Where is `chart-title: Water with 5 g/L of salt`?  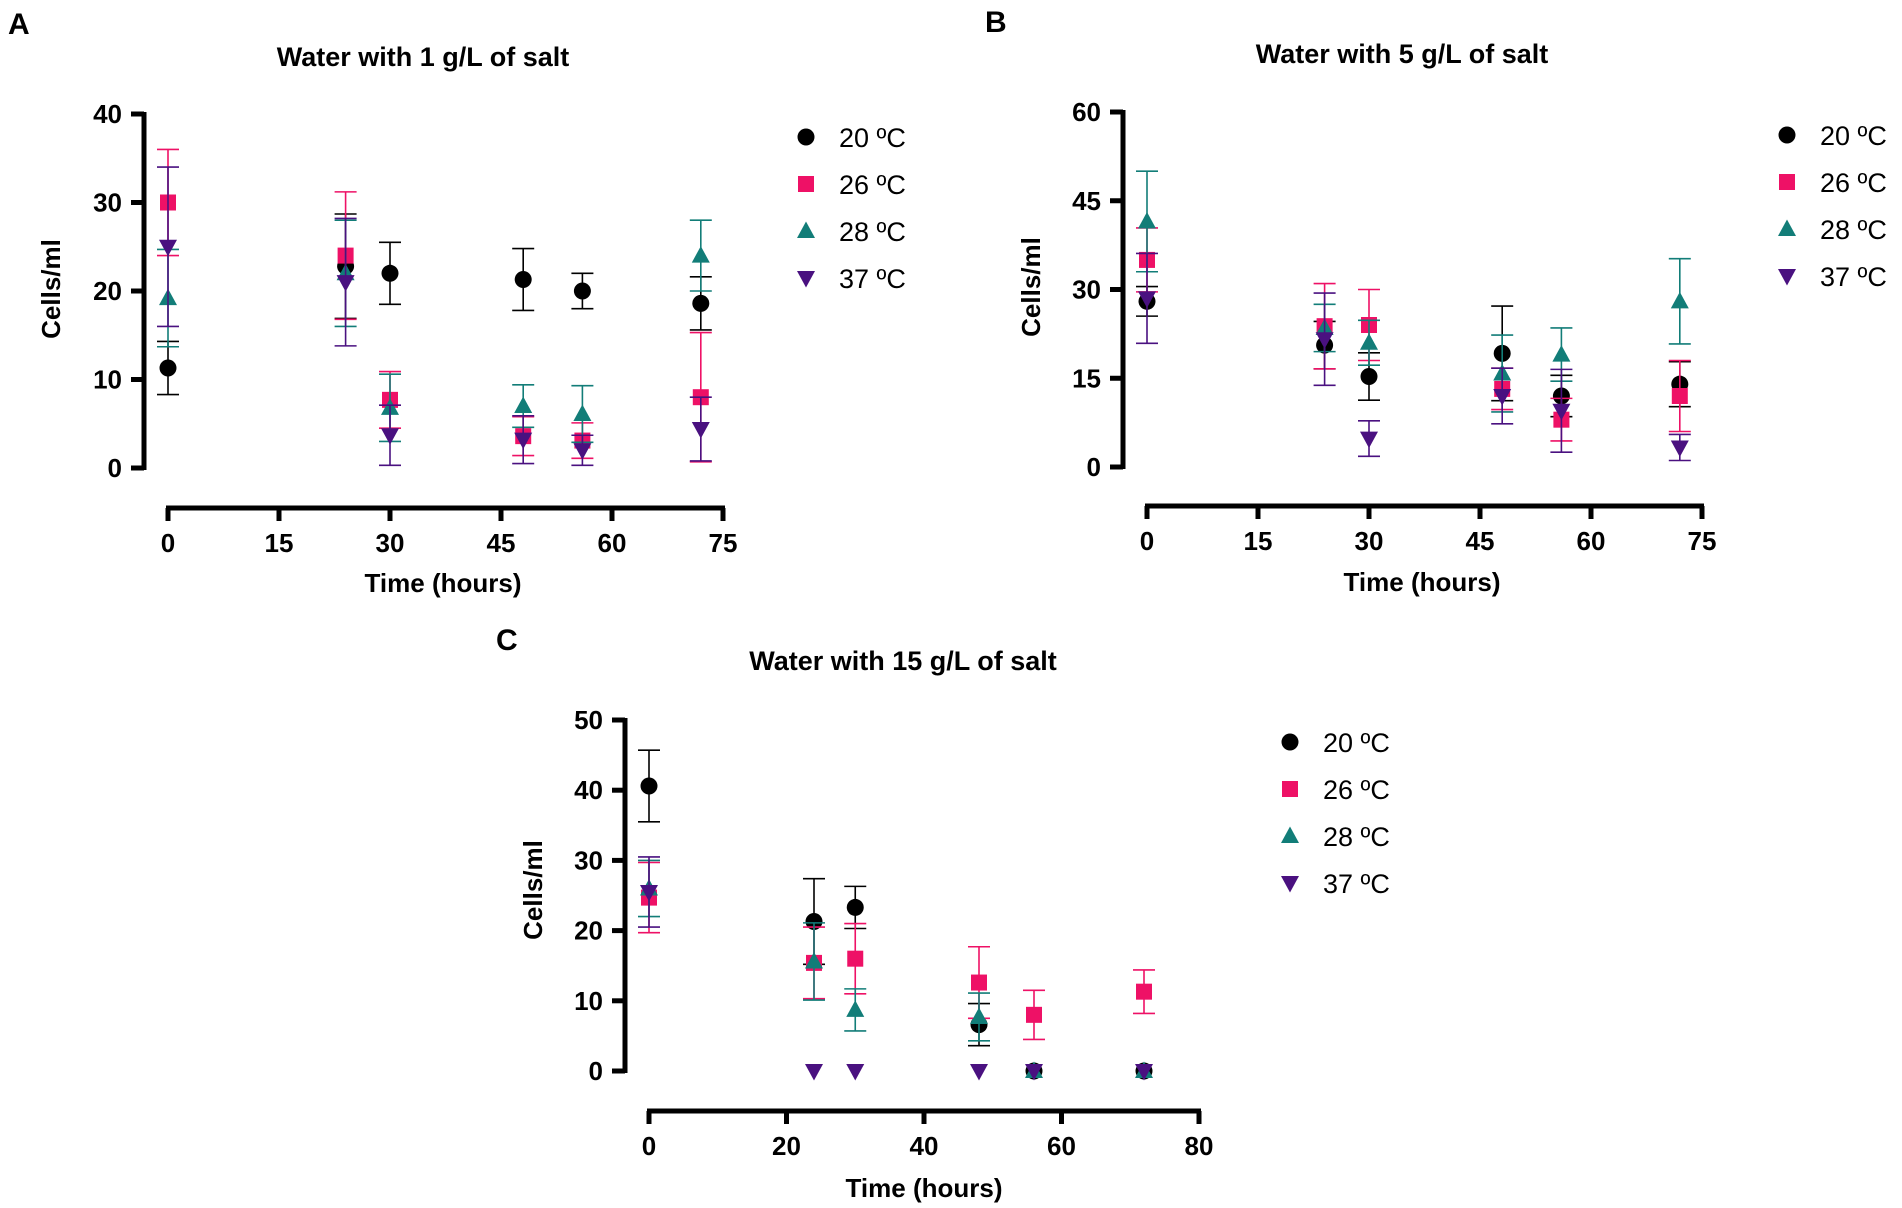
chart-title: Water with 5 g/L of salt is located at coordinates (1402, 54).